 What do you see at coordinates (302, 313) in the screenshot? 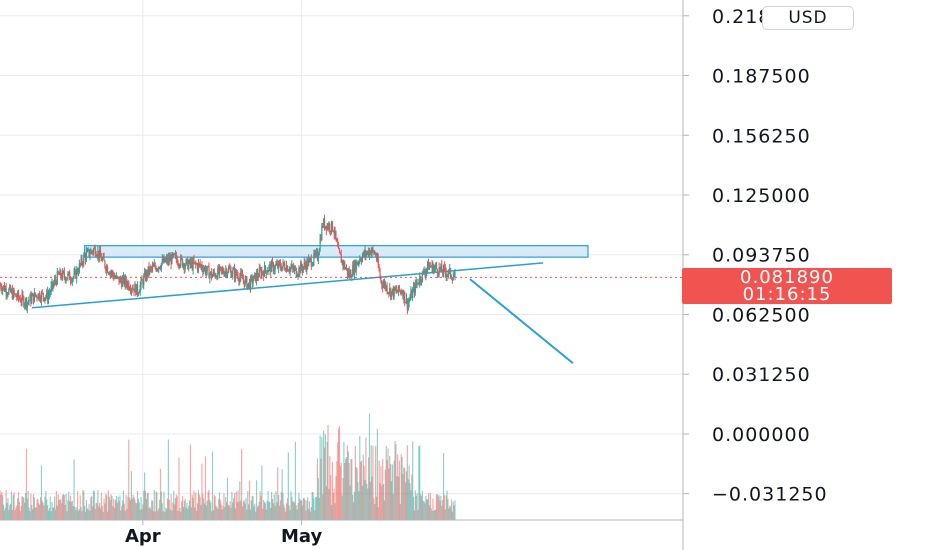
I see `trendlines` at bounding box center [302, 313].